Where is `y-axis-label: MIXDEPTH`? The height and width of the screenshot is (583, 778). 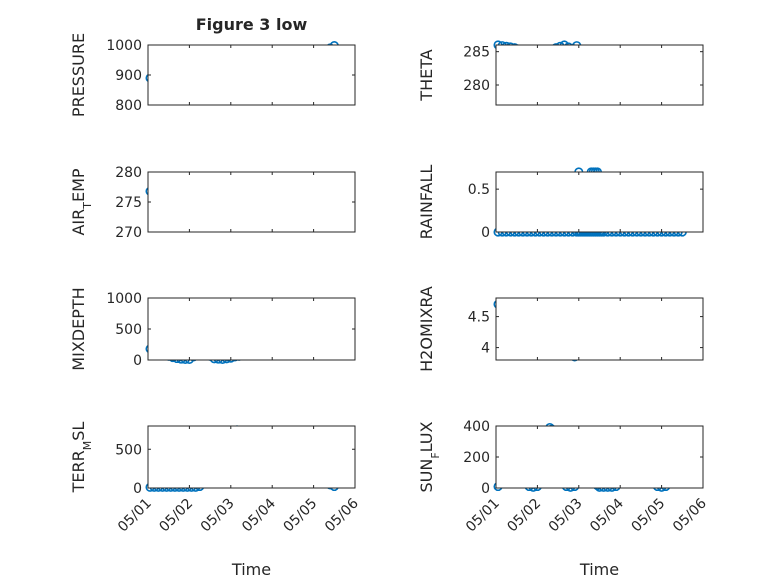
y-axis-label: MIXDEPTH is located at coordinates (78, 328).